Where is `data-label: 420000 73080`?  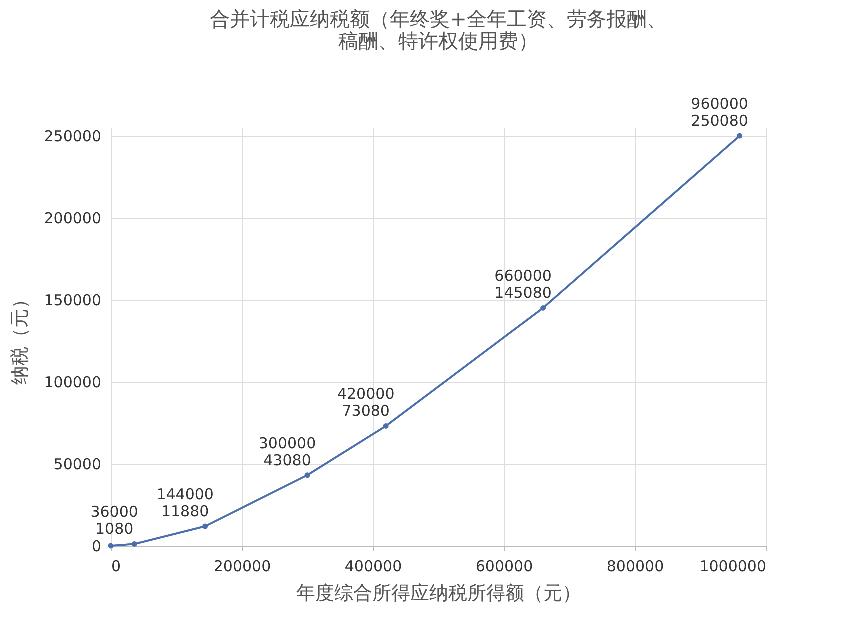 data-label: 420000 73080 is located at coordinates (366, 402).